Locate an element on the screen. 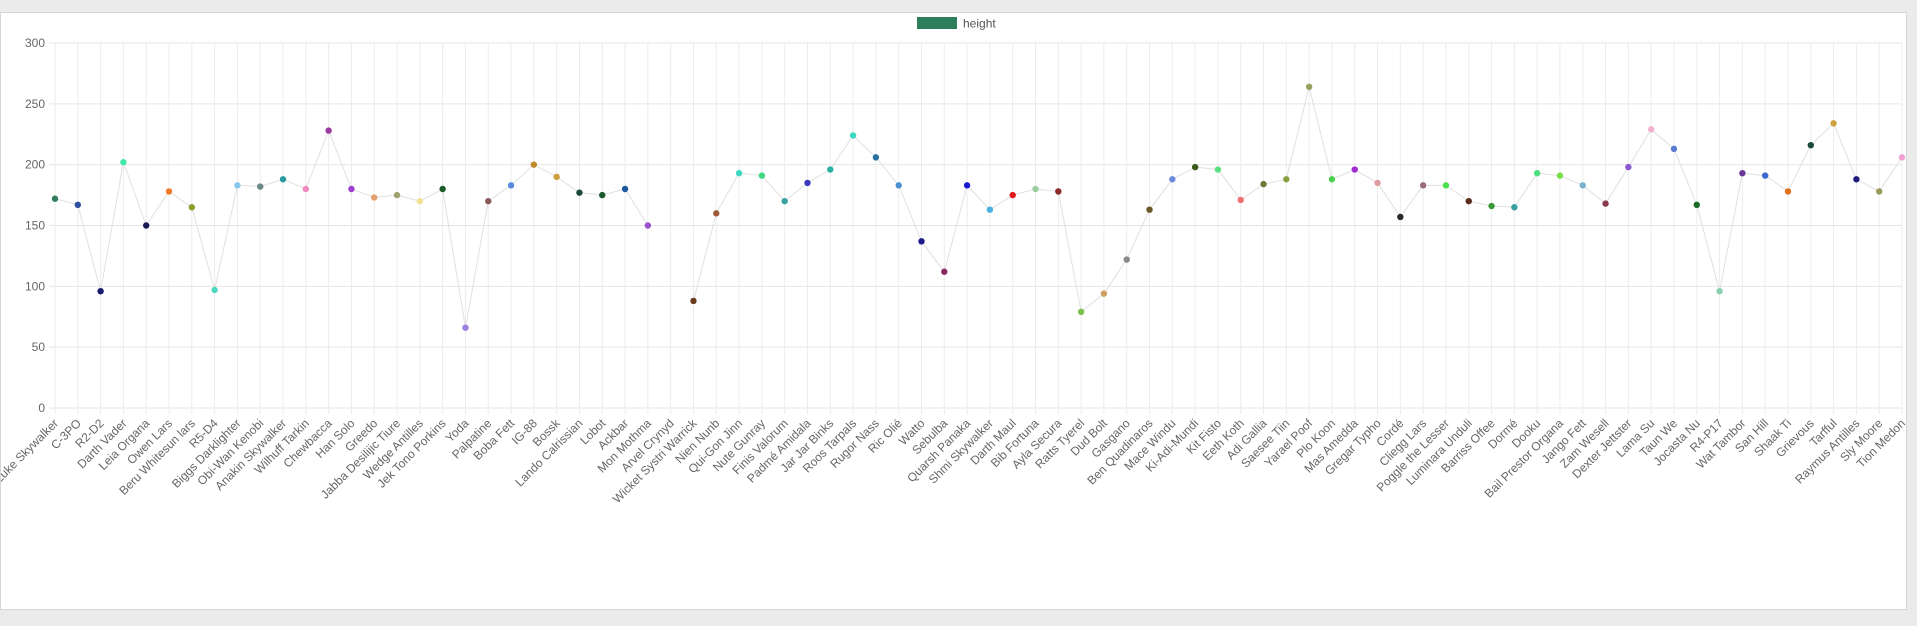  legend-swatch is located at coordinates (937, 23).